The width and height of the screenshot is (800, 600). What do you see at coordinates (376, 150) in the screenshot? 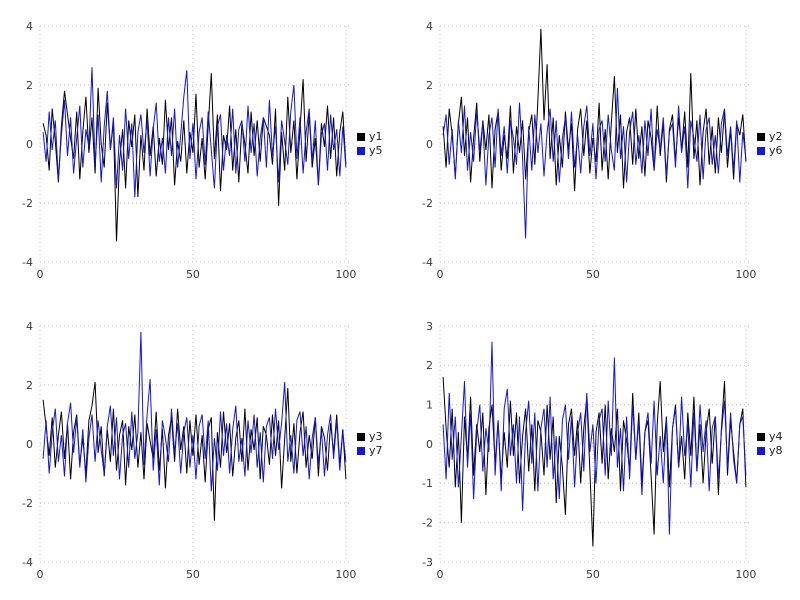
I see `legend-label: y5` at bounding box center [376, 150].